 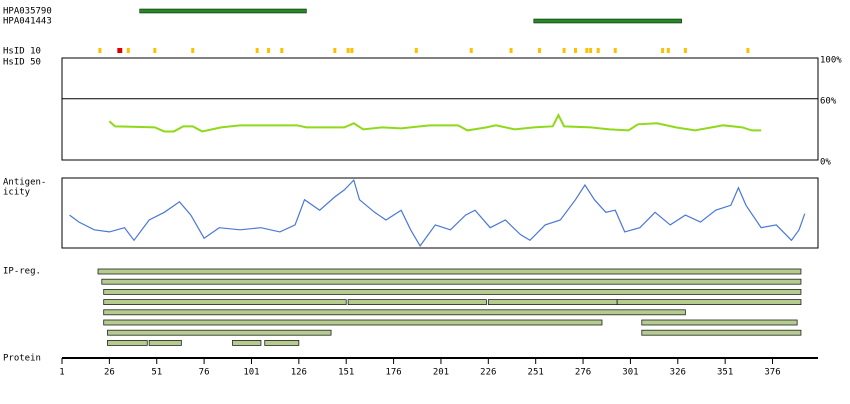 I want to click on tick-label: 376, so click(x=772, y=373).